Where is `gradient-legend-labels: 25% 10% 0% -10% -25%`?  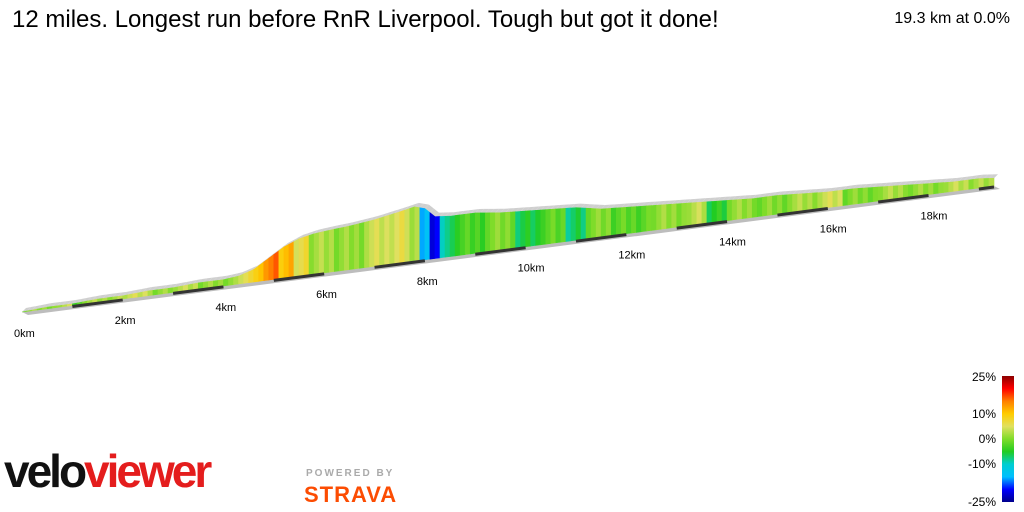 gradient-legend-labels: 25% 10% 0% -10% -25% is located at coordinates (982, 439).